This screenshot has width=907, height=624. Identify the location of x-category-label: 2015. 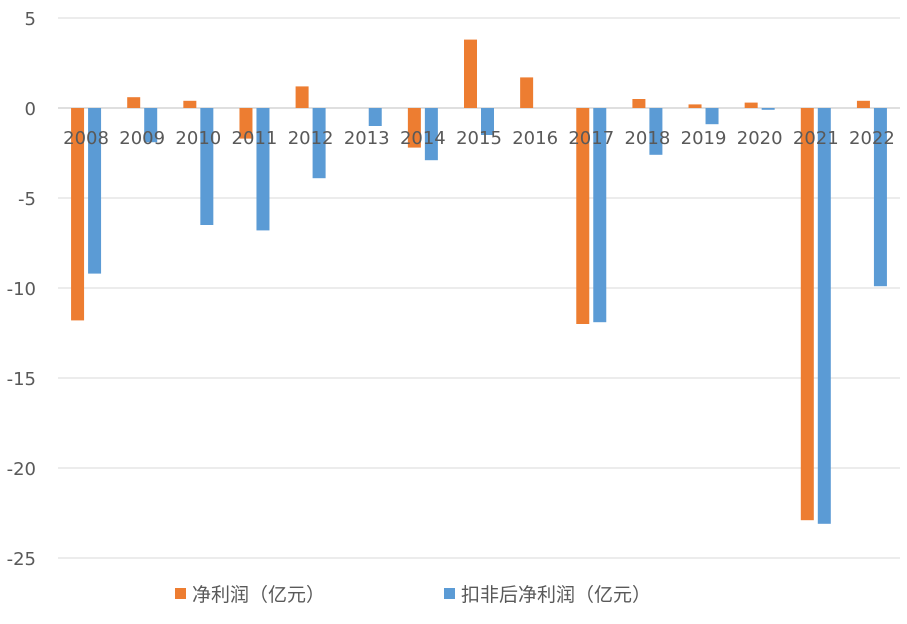
(479, 138).